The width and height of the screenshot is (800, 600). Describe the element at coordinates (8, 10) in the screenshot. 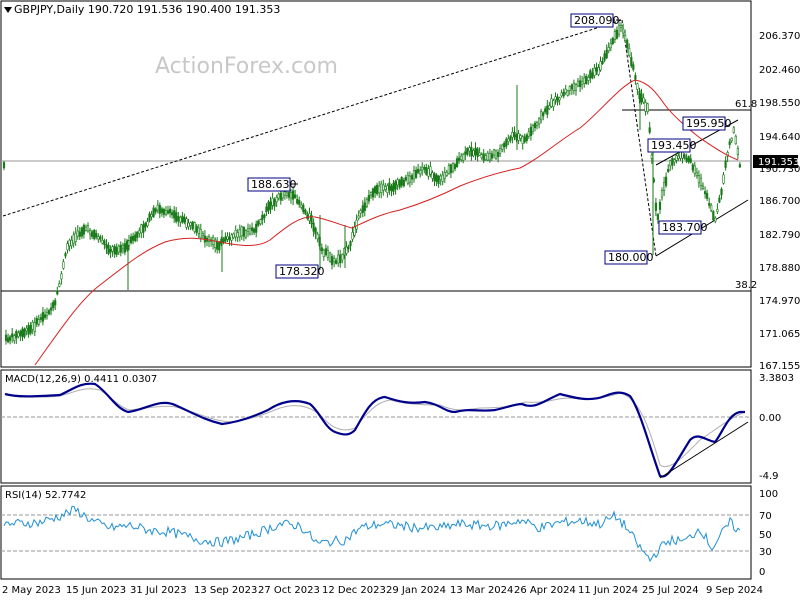

I see `dropdown-triangle-icon` at that location.